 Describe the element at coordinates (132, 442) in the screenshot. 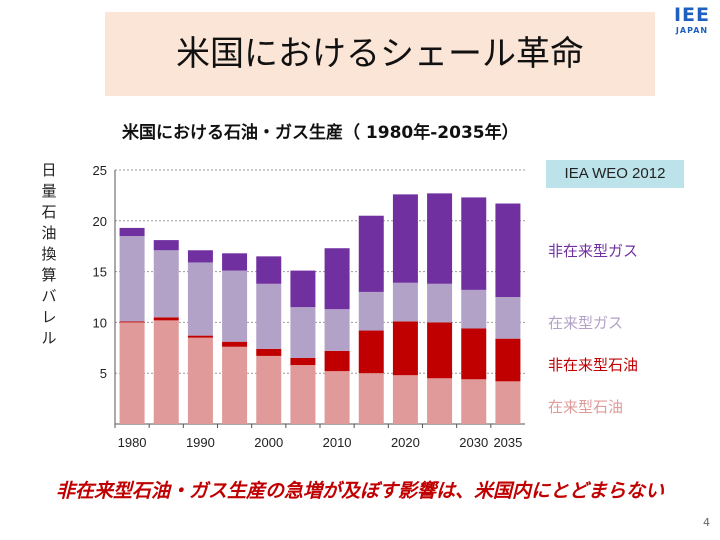

I see `x-tick-label: 1980` at that location.